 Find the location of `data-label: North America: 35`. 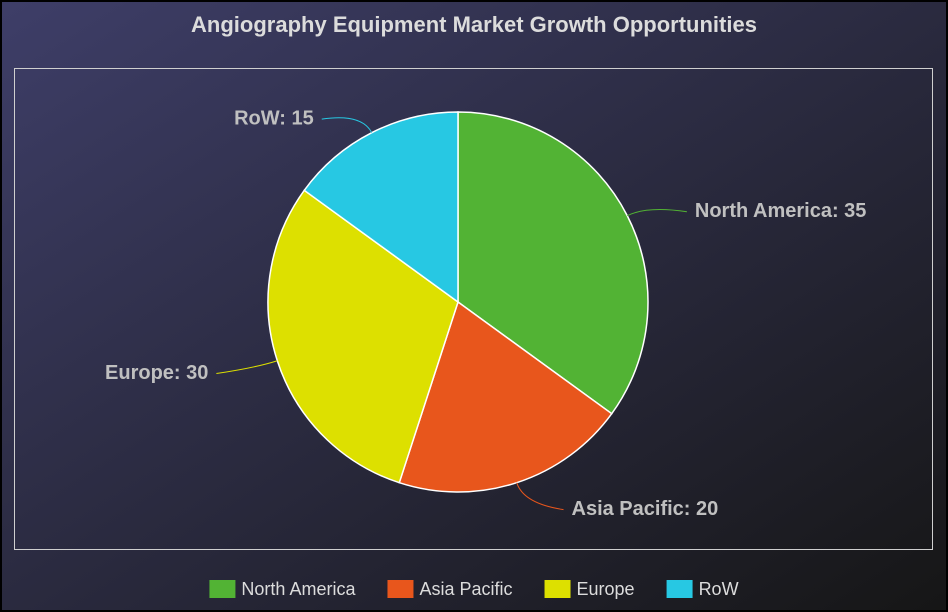

data-label: North America: 35 is located at coordinates (781, 211).